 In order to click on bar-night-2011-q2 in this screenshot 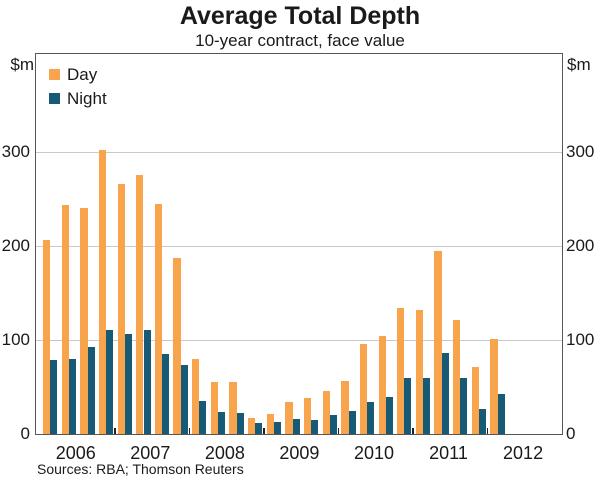, I will do `click(445, 393)`.